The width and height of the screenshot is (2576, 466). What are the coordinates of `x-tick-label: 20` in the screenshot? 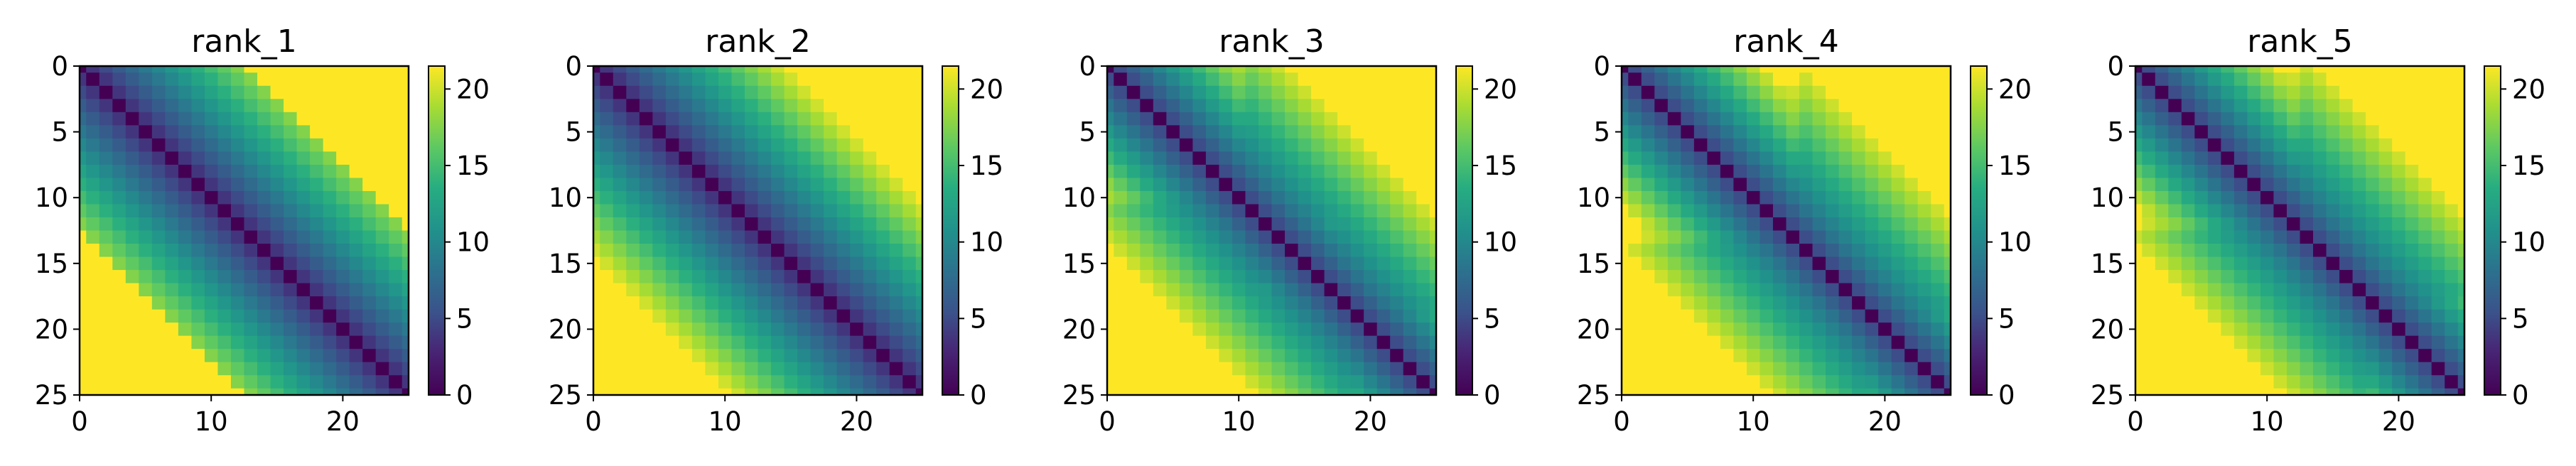 It's located at (343, 421).